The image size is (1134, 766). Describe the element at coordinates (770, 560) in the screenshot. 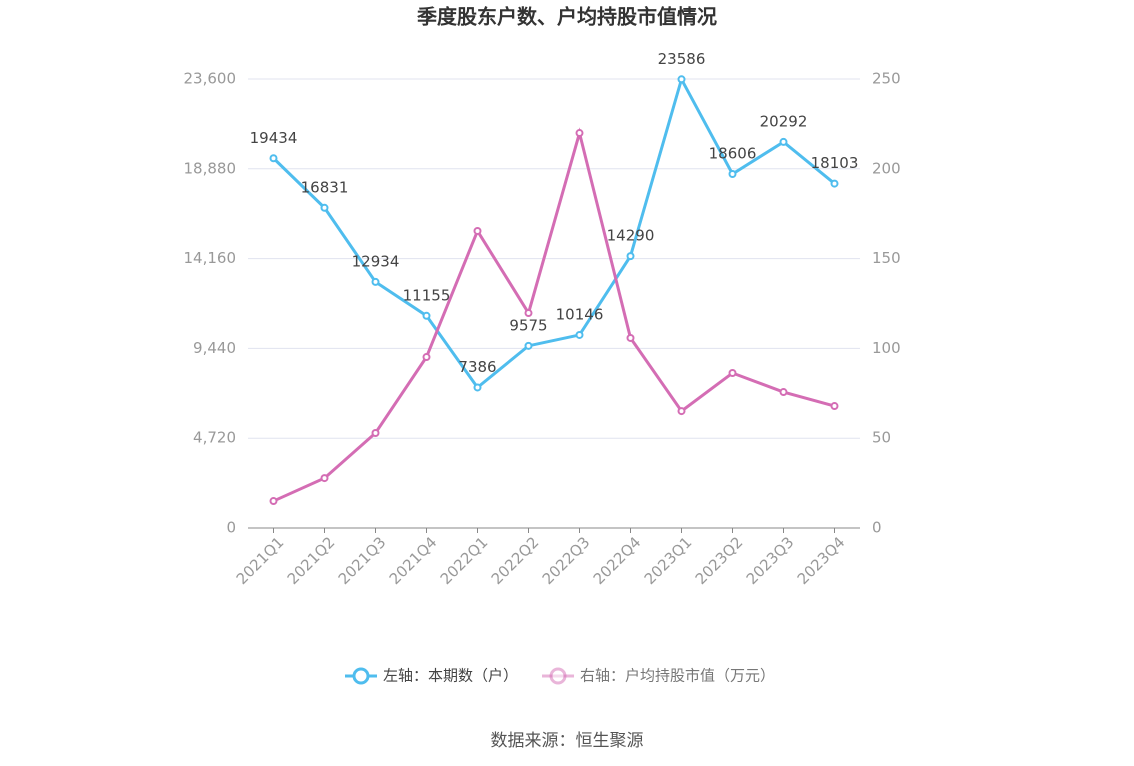

I see `x-tick-label: 2023Q3` at that location.